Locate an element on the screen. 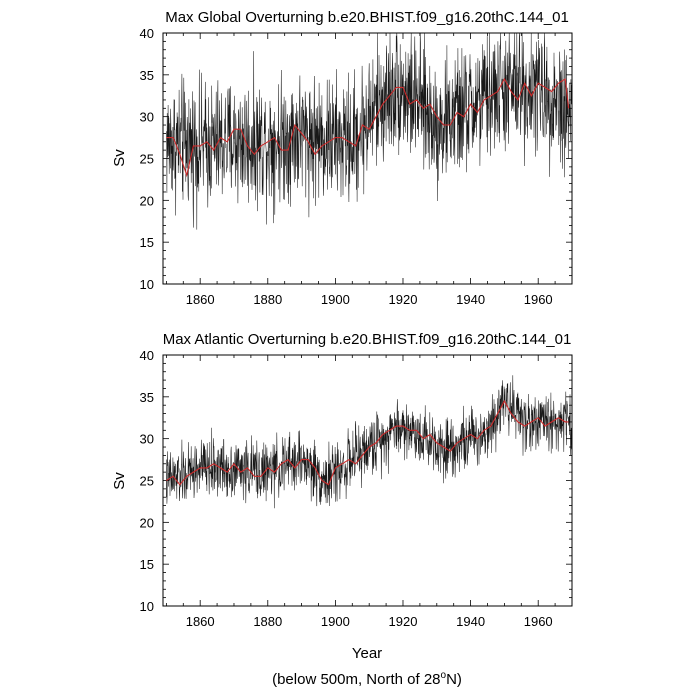  global-x-tick-label: 1900 is located at coordinates (335, 299).